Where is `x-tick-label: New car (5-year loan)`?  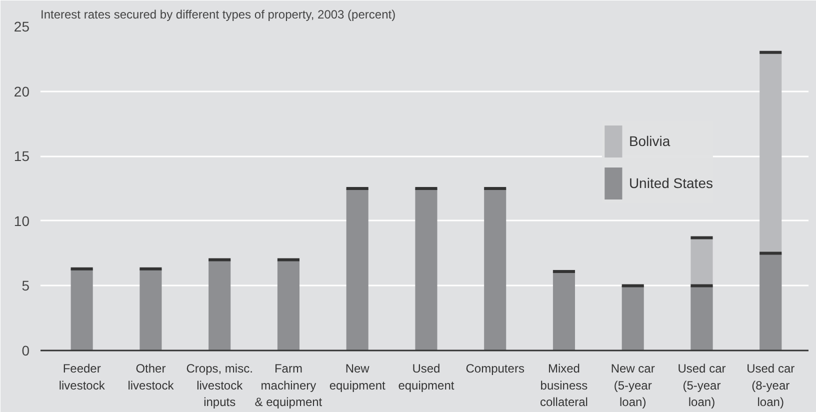
x-tick-label: New car (5-year loan) is located at coordinates (632, 386).